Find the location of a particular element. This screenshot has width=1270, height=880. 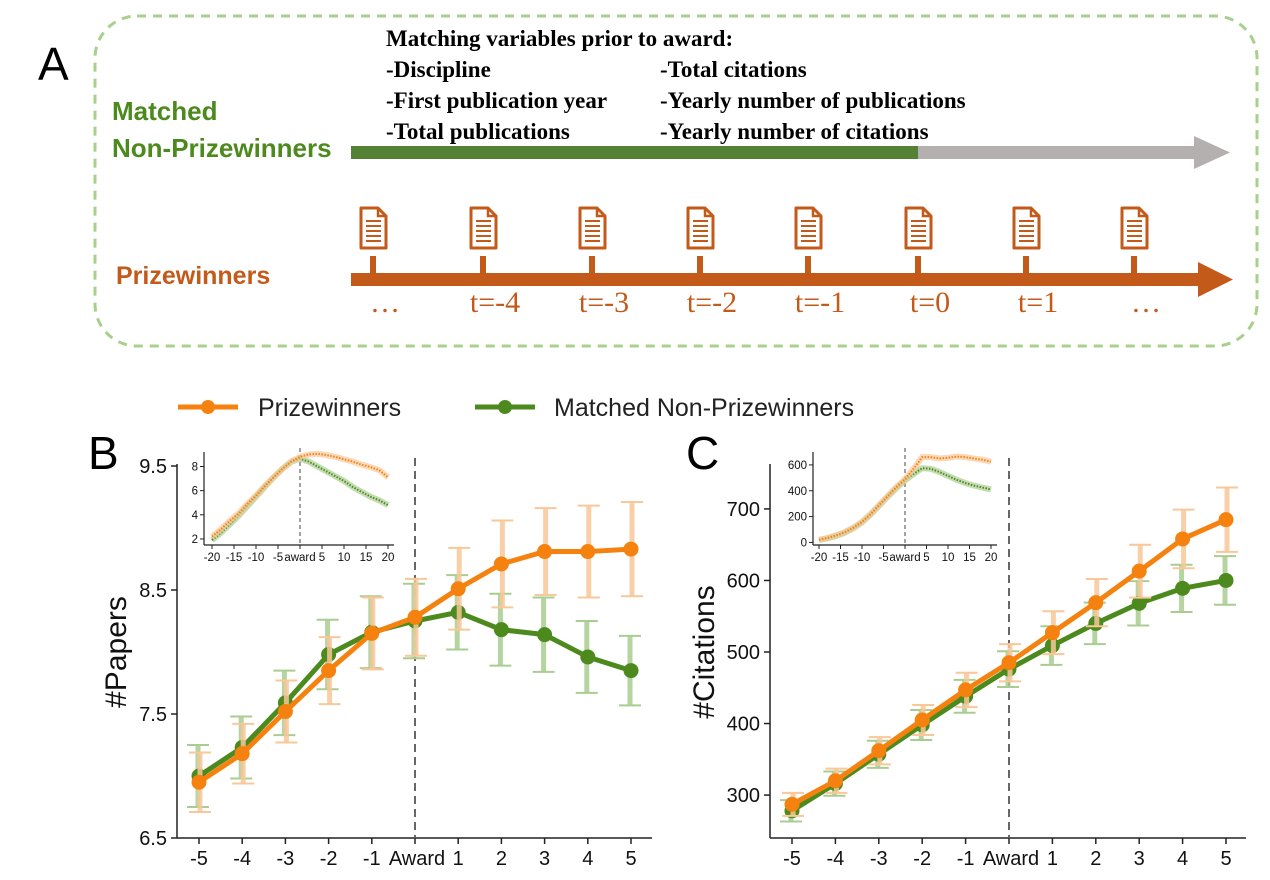

x-tick-label: Award is located at coordinates (1011, 859).